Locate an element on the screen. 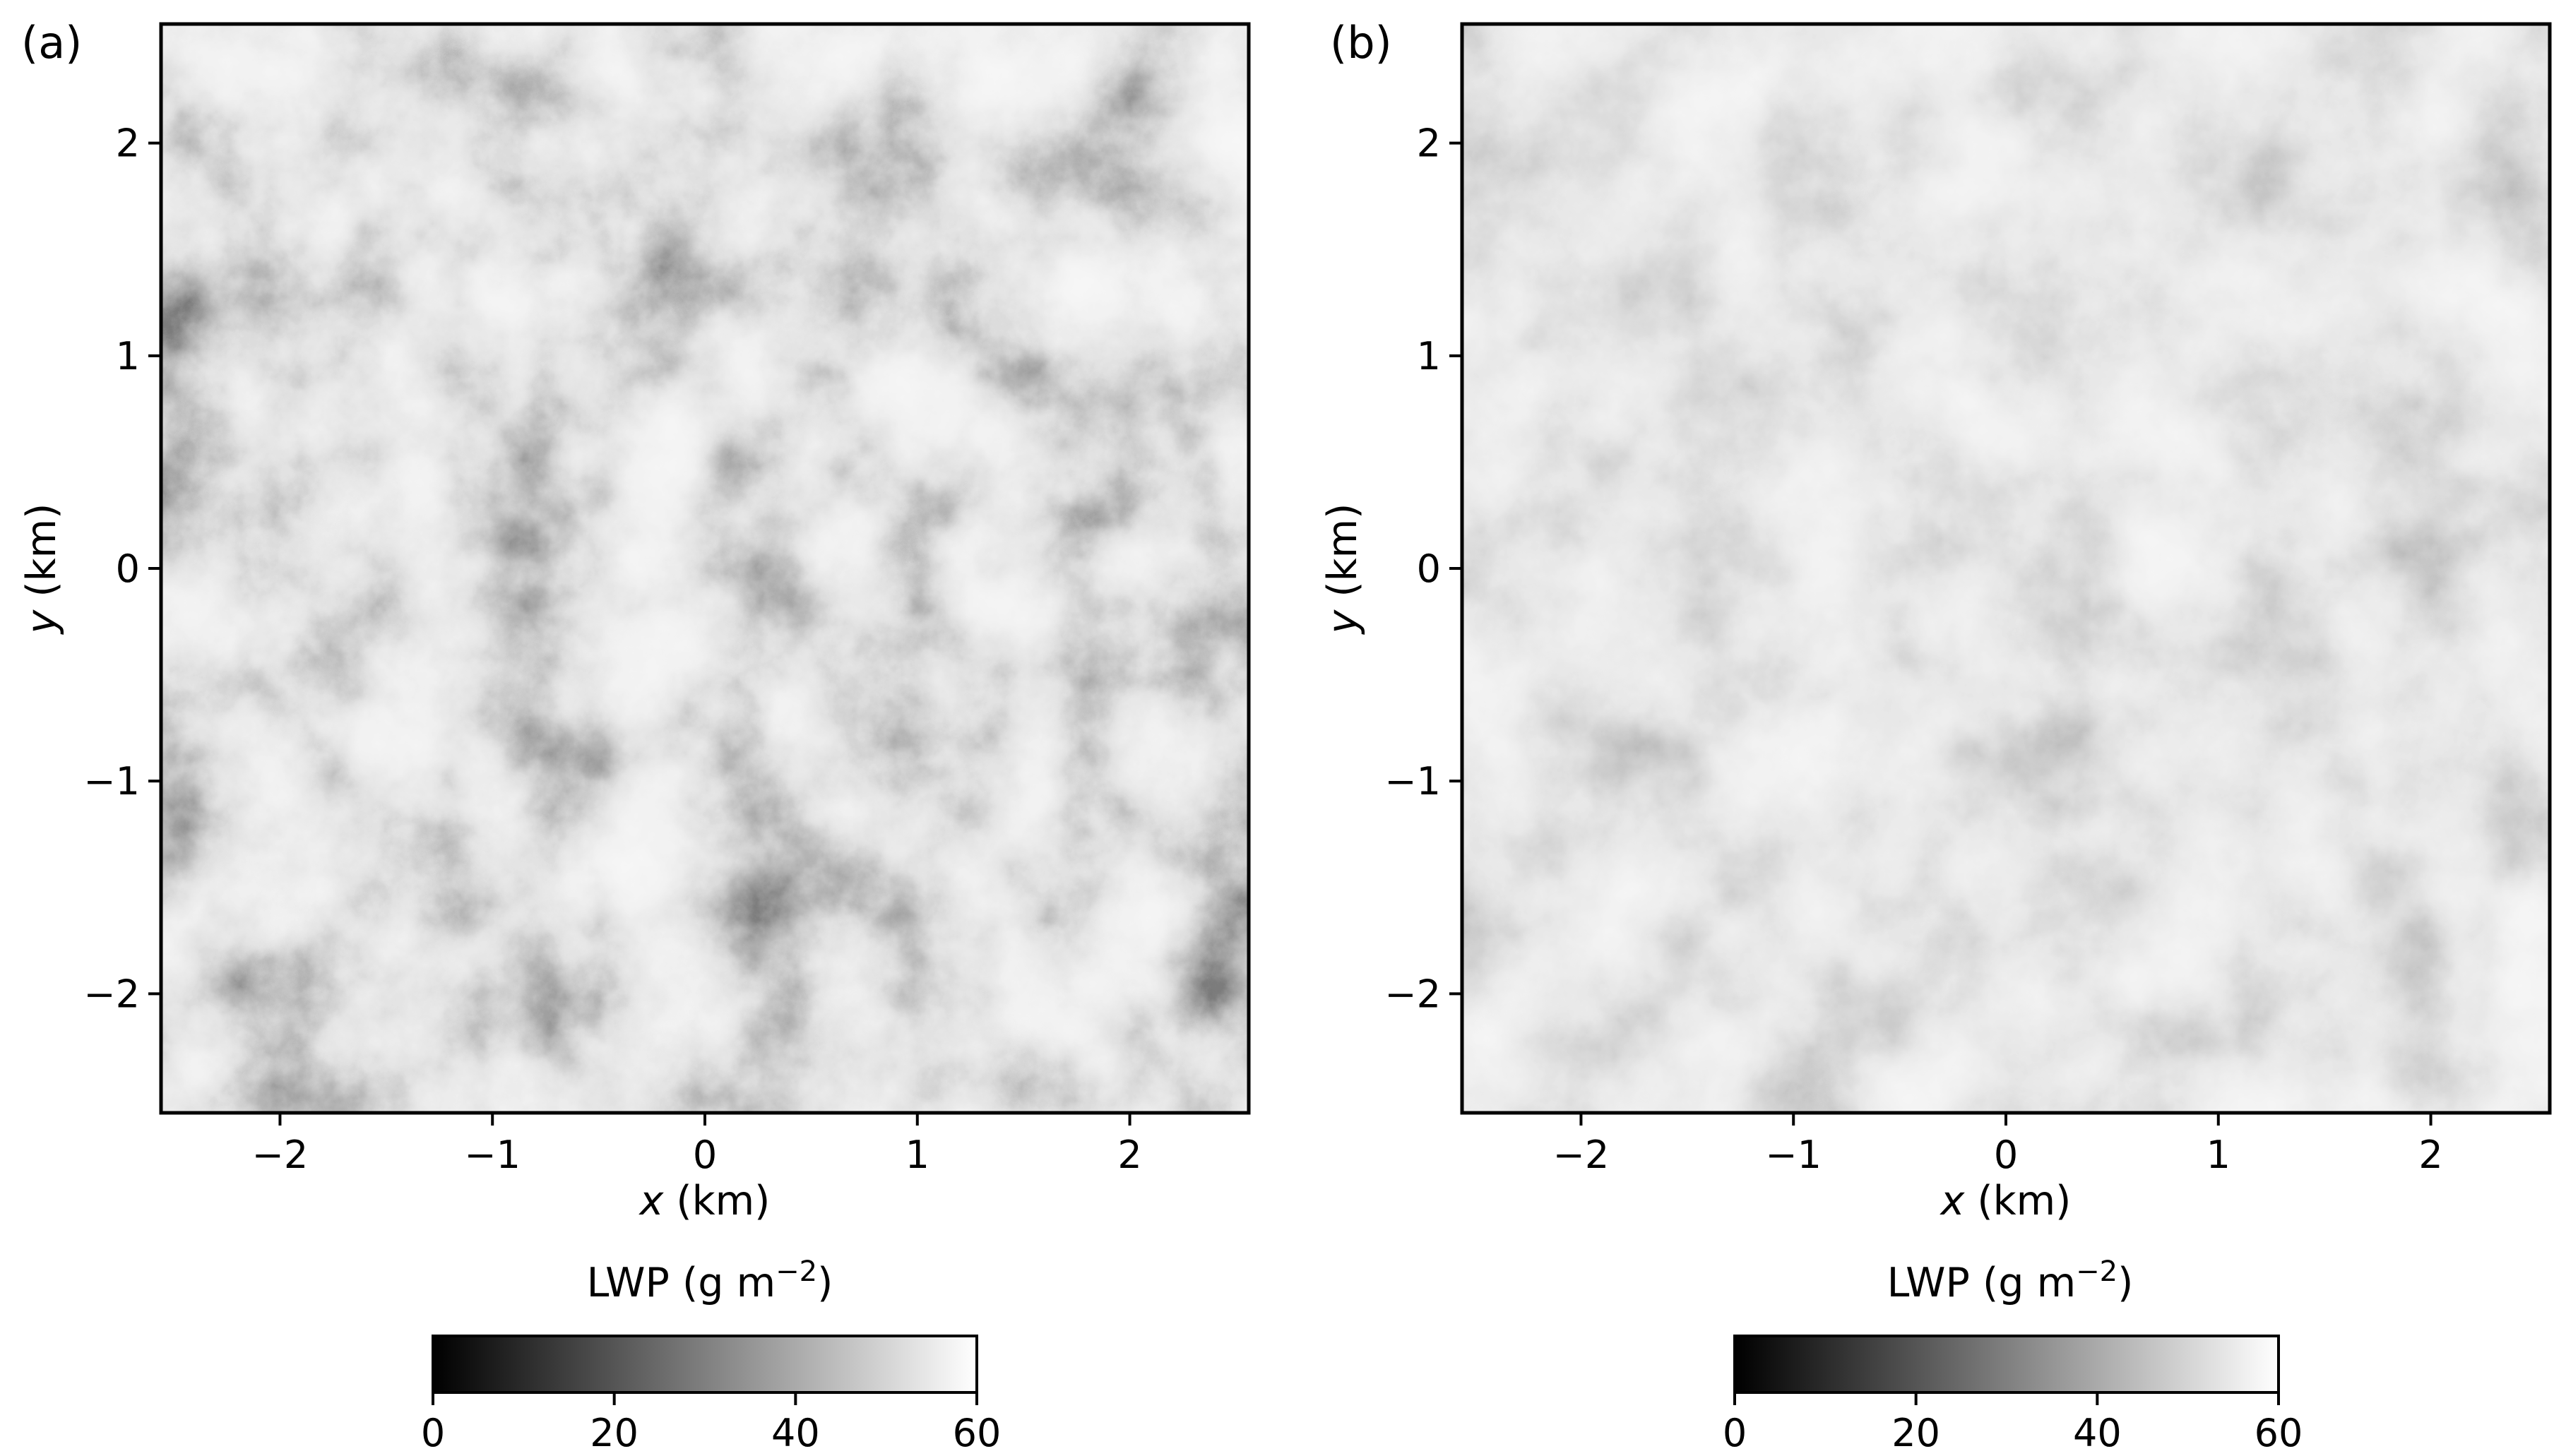 The height and width of the screenshot is (1456, 2566). colorbar-b is located at coordinates (2006, 1364).